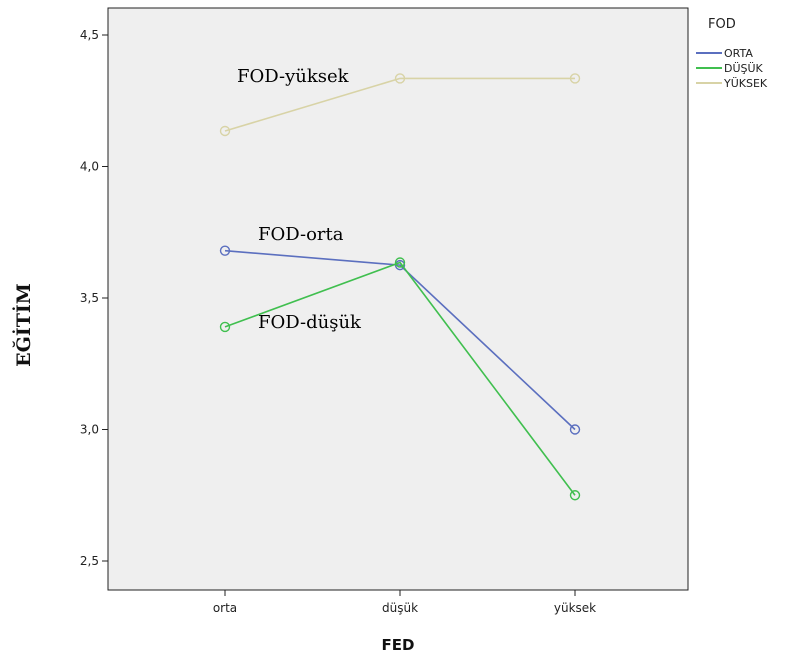 This screenshot has width=789, height=657. What do you see at coordinates (23, 325) in the screenshot?
I see `y-axis-title: EĞİTİM` at bounding box center [23, 325].